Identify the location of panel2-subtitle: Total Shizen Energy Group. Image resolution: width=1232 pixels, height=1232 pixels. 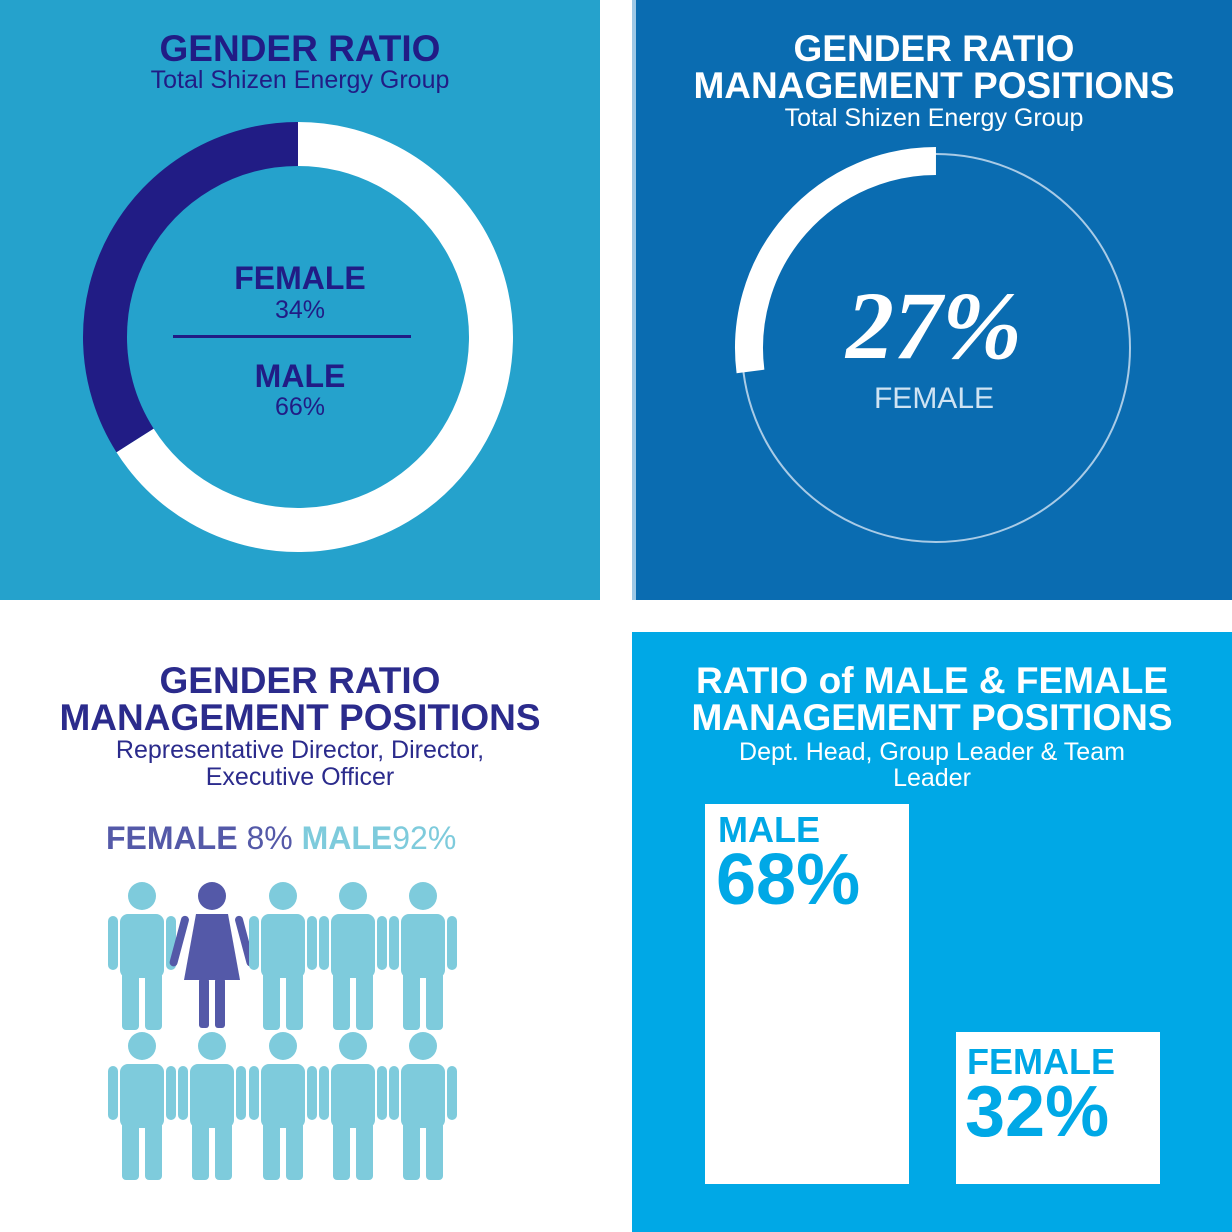
(934, 118).